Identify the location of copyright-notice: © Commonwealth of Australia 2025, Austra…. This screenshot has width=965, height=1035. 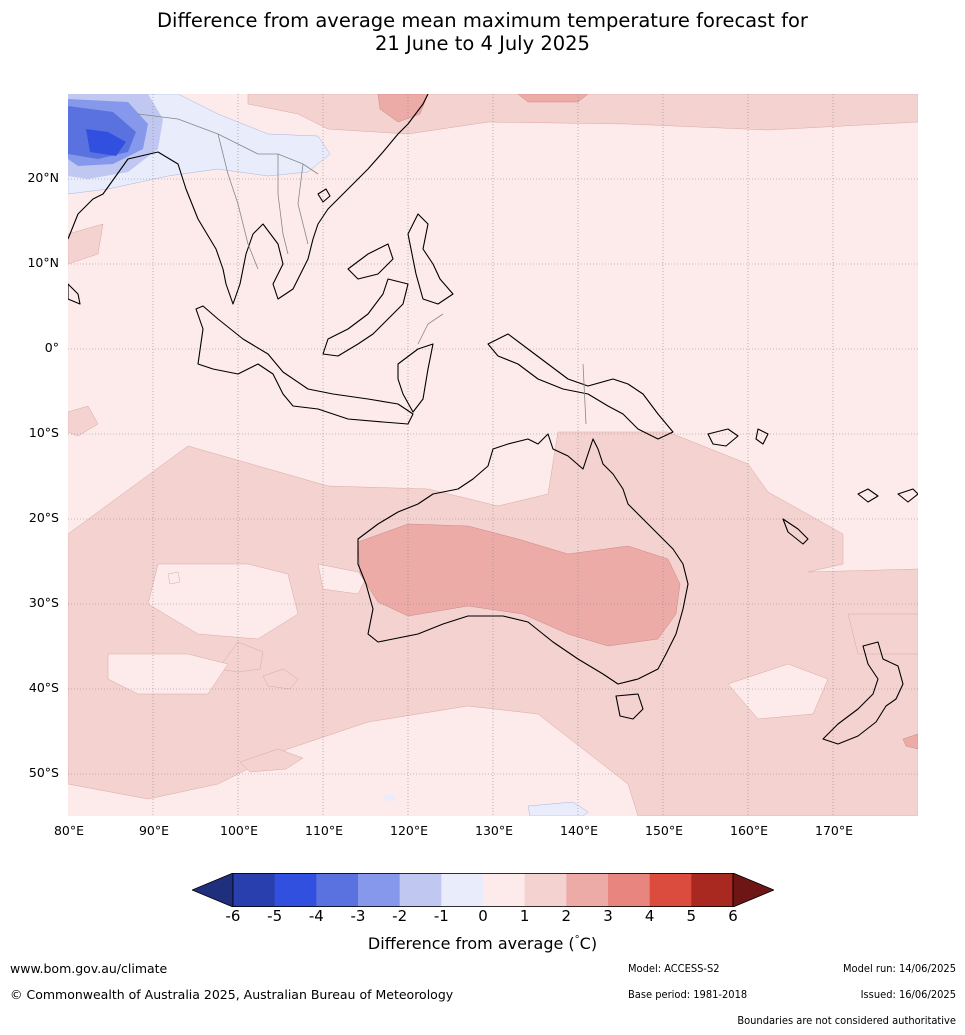
(232, 994).